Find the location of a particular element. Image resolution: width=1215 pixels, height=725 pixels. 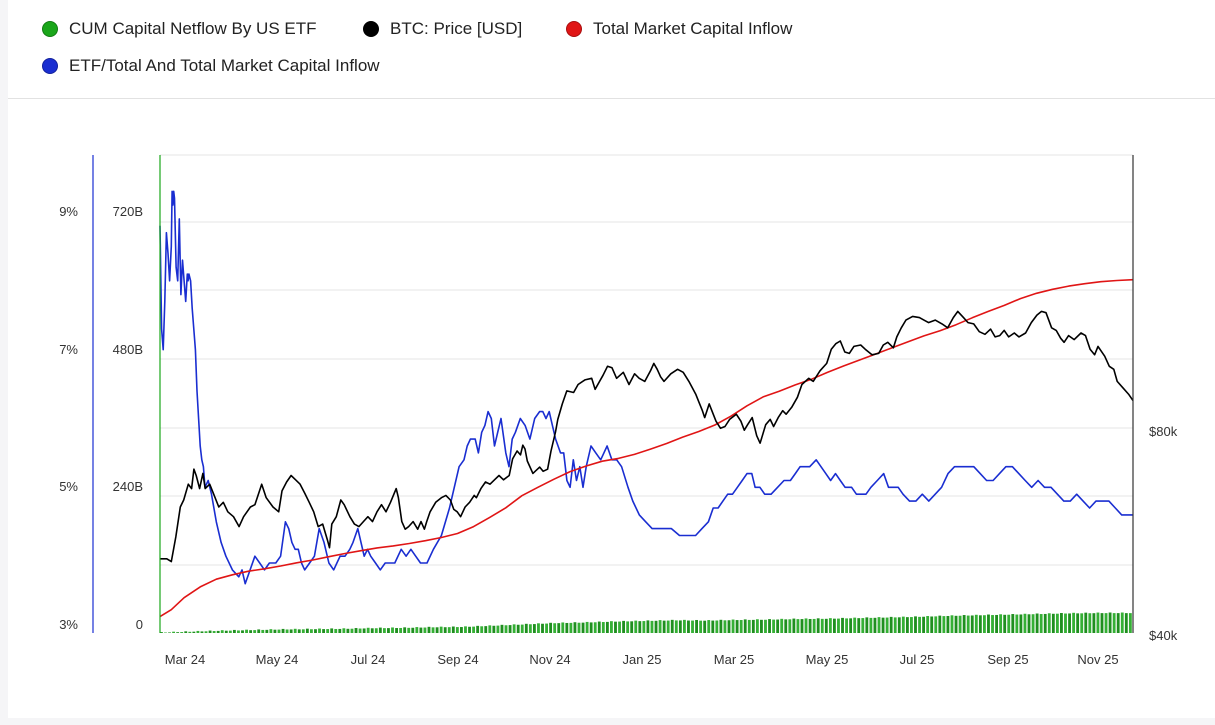

legend-item-total-inflow: Total Market Capital Inflow is located at coordinates (679, 29).